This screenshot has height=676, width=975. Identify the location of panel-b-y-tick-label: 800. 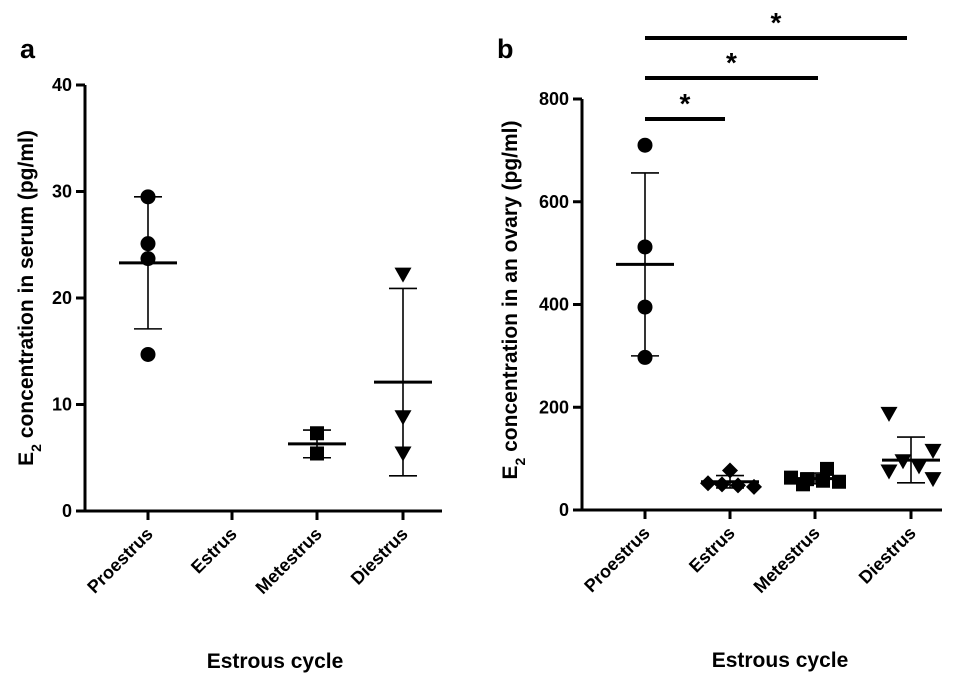
(554, 99).